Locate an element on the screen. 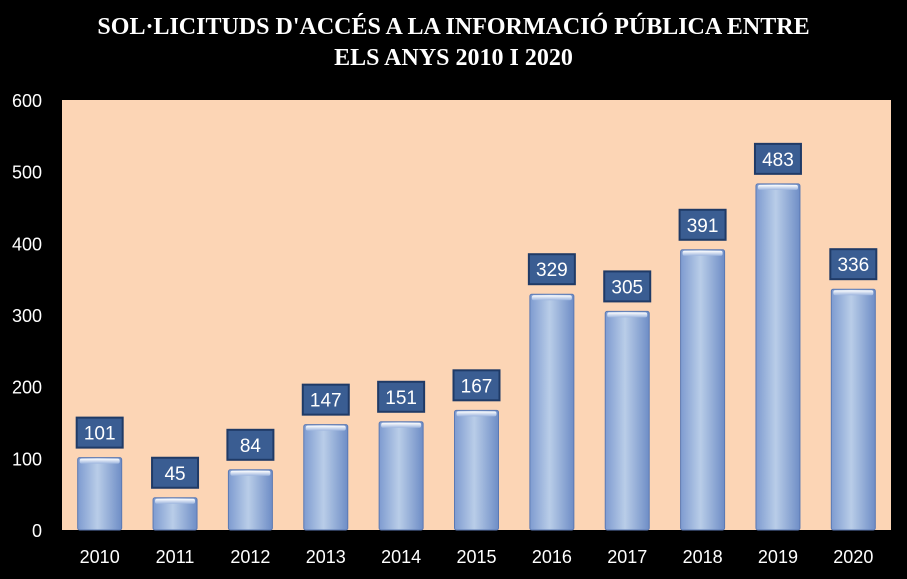  data-label-box-2018 is located at coordinates (702, 224).